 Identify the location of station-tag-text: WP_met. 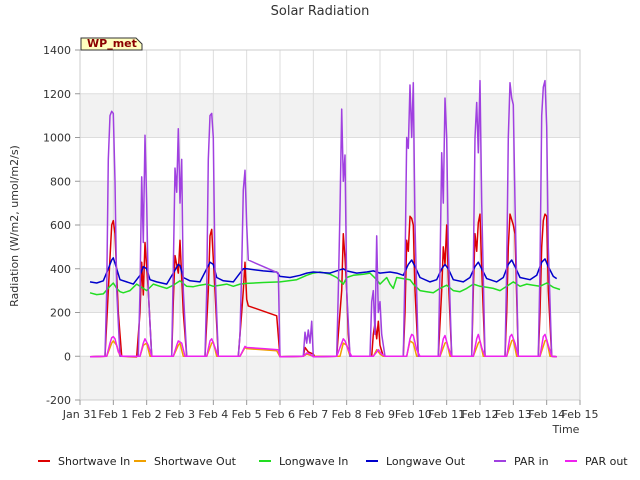
(112, 43).